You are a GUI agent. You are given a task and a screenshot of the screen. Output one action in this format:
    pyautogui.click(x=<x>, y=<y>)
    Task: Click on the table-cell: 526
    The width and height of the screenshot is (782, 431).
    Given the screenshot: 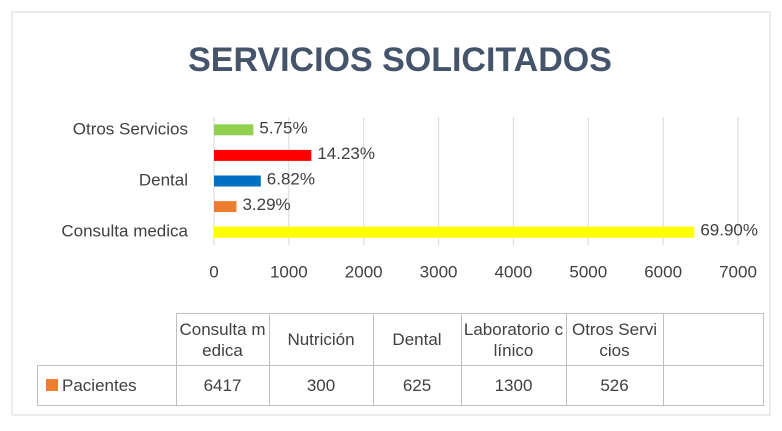 What is the action you would take?
    pyautogui.click(x=614, y=385)
    